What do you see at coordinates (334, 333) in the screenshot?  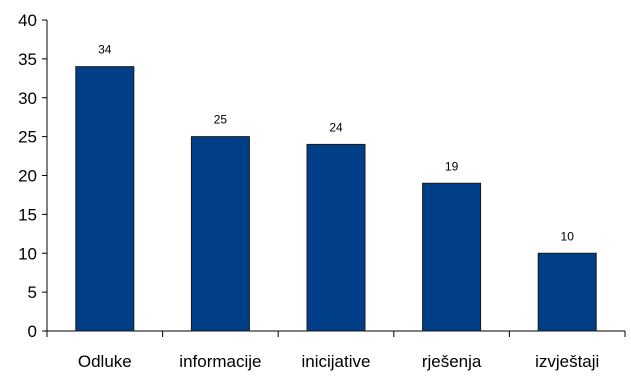 I see `x-axis` at bounding box center [334, 333].